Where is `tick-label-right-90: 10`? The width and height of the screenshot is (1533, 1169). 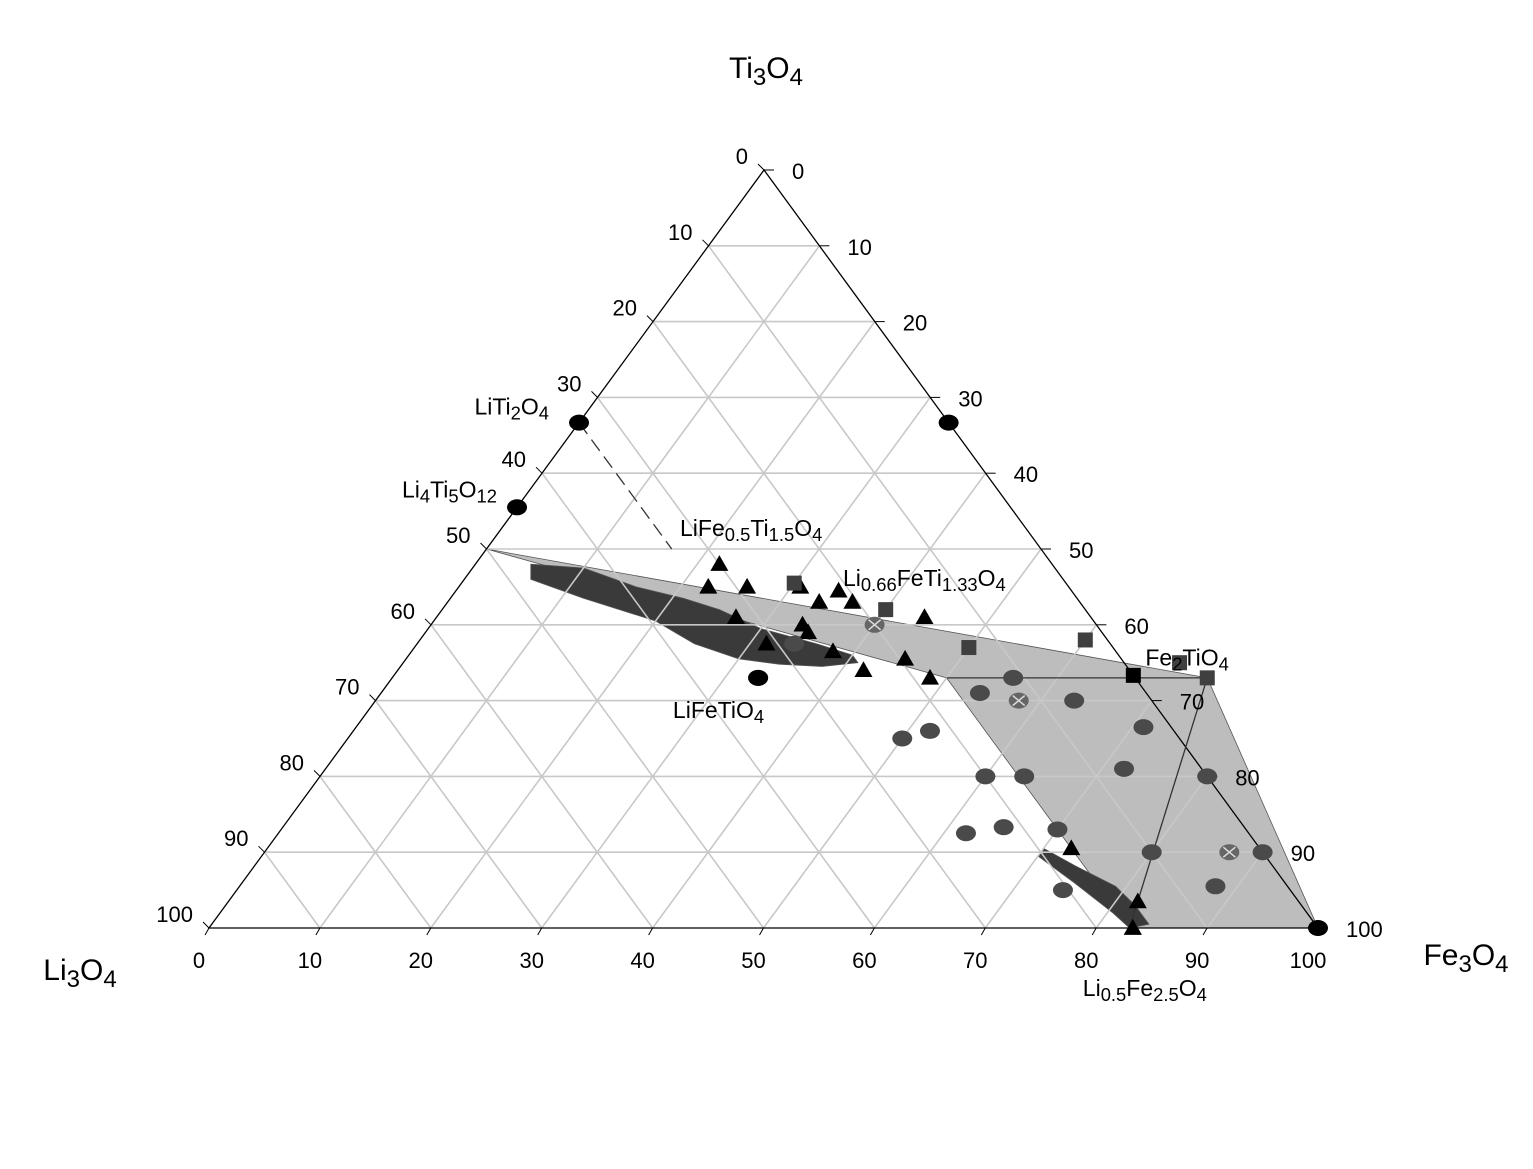
tick-label-right-90: 10 is located at coordinates (859, 247).